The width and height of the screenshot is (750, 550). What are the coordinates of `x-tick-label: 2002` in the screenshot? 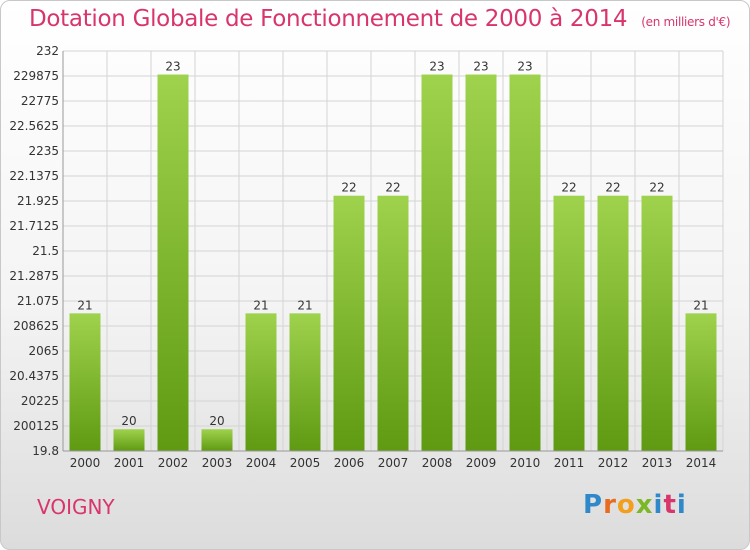 It's located at (173, 463).